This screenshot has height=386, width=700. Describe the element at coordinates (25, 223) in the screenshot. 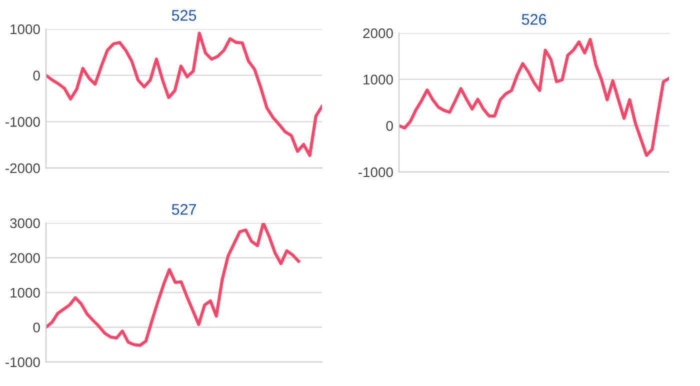

I see `y-tick-label: 3000` at that location.